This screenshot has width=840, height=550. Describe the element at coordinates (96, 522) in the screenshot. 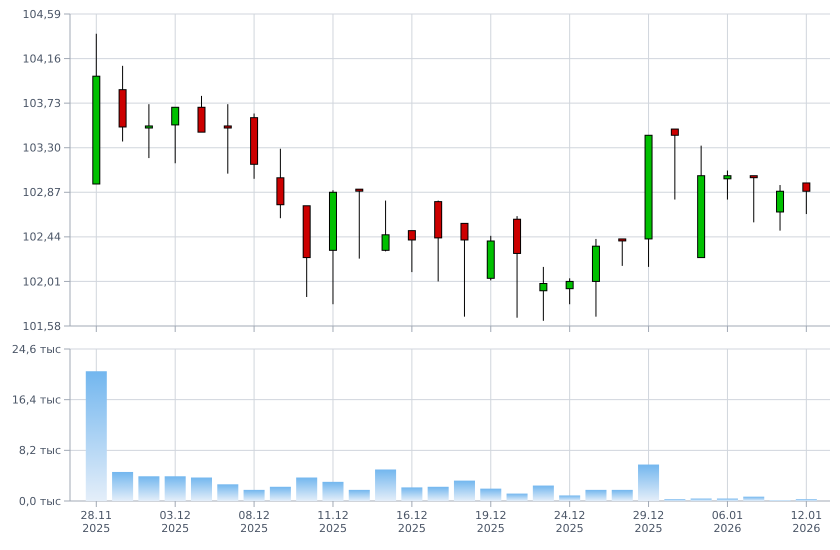

I see `x-tick-label: 28.11 2025` at that location.